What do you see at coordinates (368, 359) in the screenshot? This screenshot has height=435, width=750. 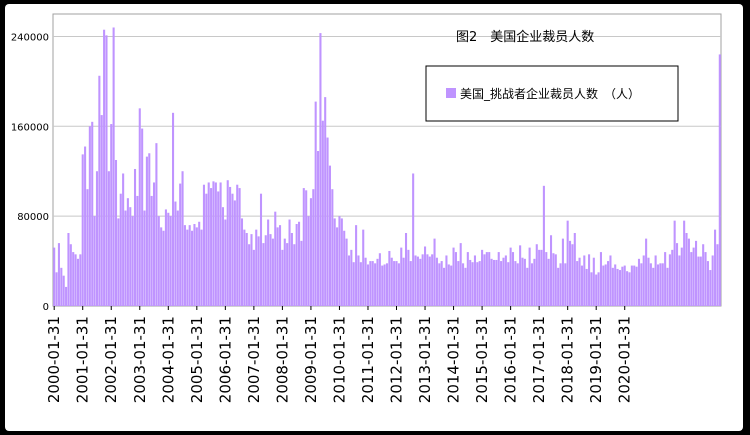 I see `x-tick-label: 2011-01-31` at bounding box center [368, 359].